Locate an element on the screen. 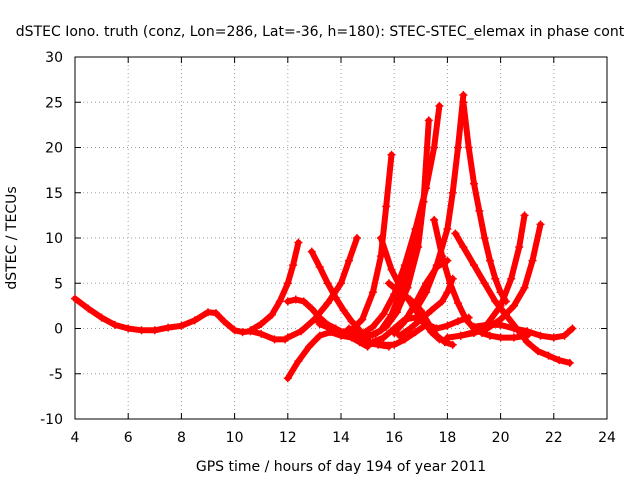  x-tick-label: 20 is located at coordinates (501, 438).